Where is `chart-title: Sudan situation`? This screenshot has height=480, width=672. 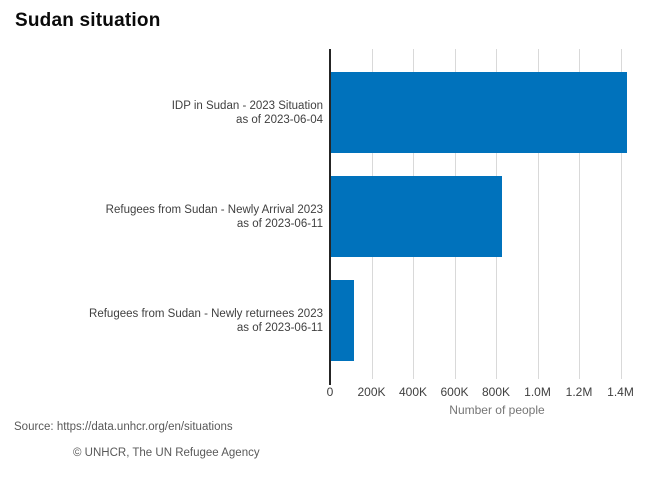
chart-title: Sudan situation is located at coordinates (88, 20).